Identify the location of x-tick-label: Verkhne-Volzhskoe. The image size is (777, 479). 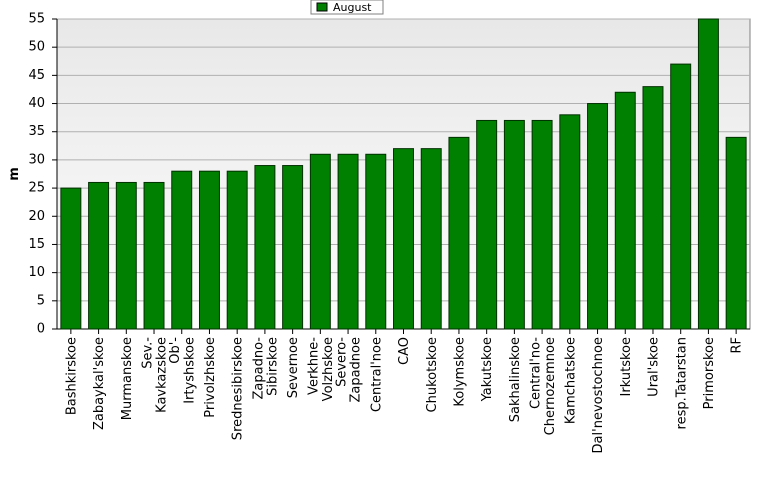
(321, 369).